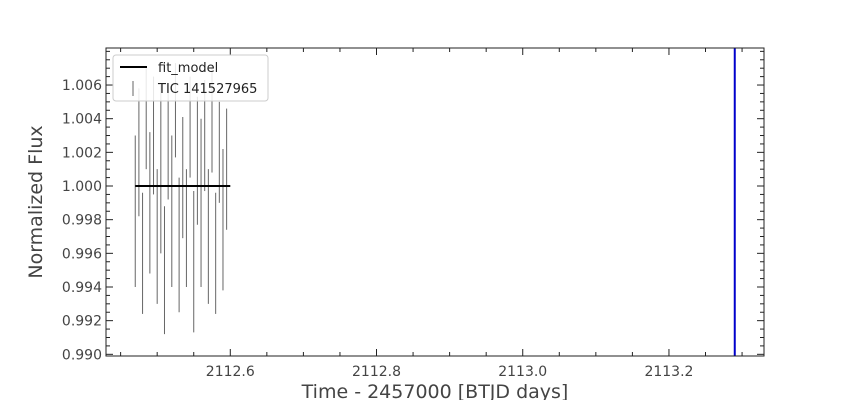 This screenshot has height=400, width=848. I want to click on y-axis-label: Normalized Flux, so click(36, 201).